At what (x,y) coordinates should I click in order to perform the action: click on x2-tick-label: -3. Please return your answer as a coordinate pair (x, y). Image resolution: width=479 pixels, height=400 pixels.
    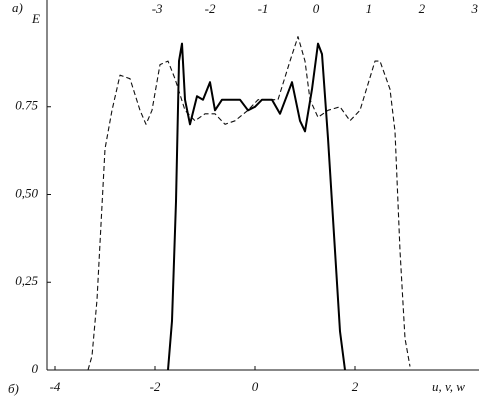
    Looking at the image, I should click on (157, 8).